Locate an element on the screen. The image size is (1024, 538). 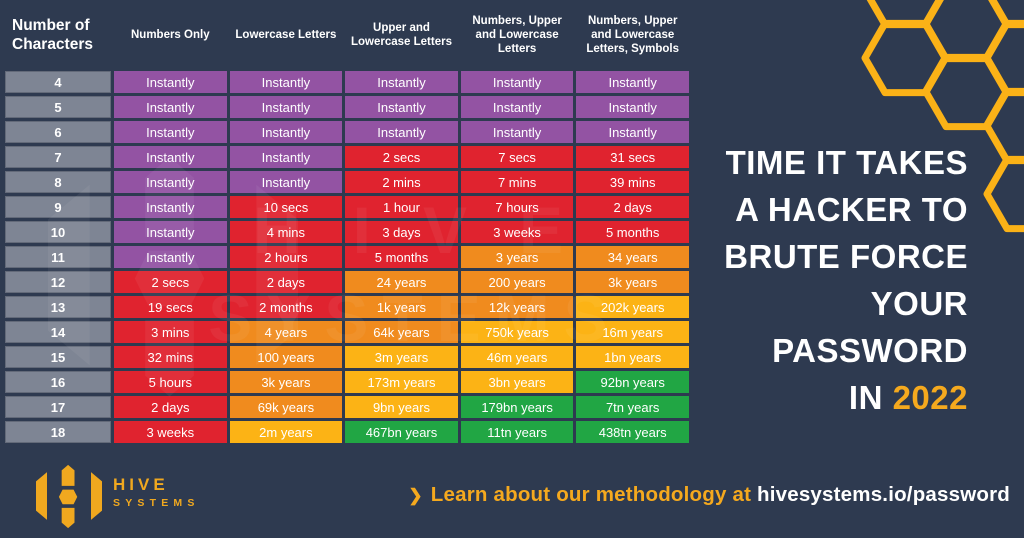
row-label-cell: 9 is located at coordinates (58, 207).